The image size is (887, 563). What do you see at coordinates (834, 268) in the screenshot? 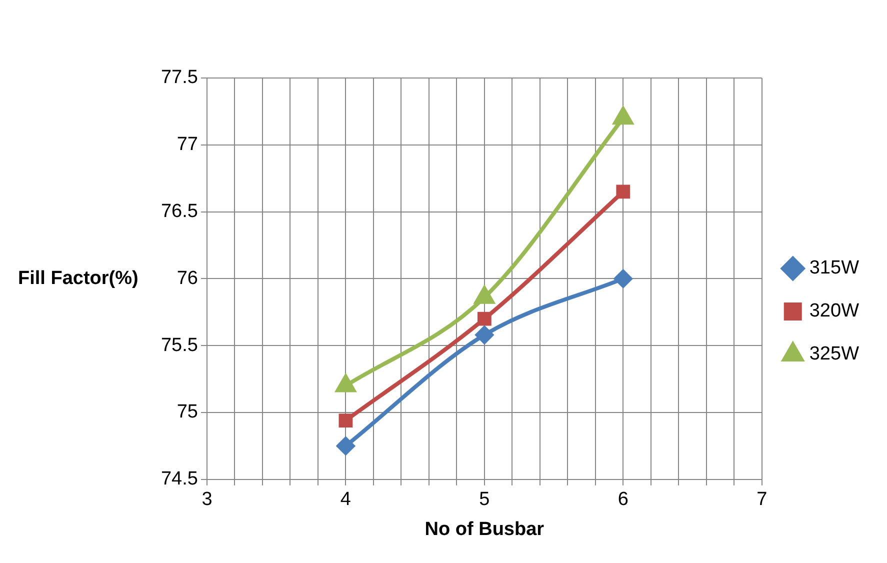
I see `legend-label: 315W` at bounding box center [834, 268].